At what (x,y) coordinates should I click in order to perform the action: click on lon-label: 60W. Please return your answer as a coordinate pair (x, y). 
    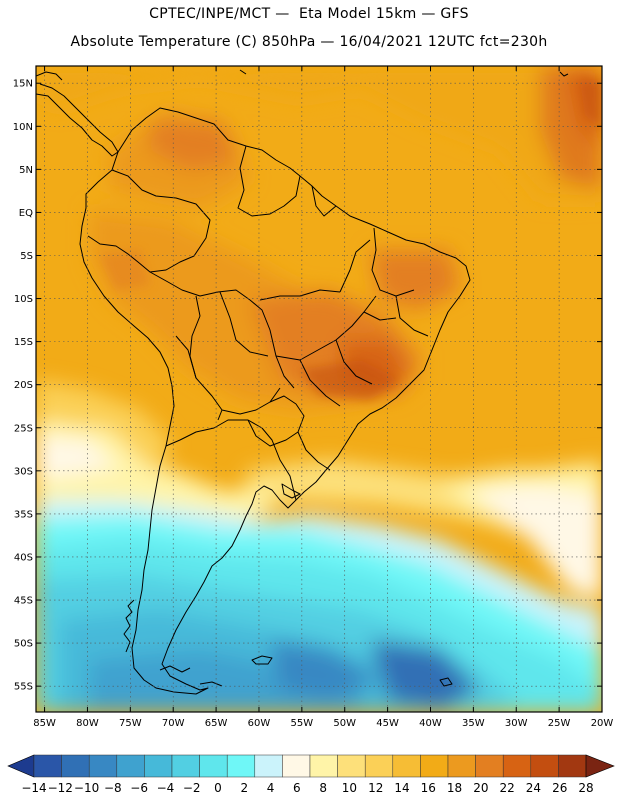
    Looking at the image, I should click on (259, 723).